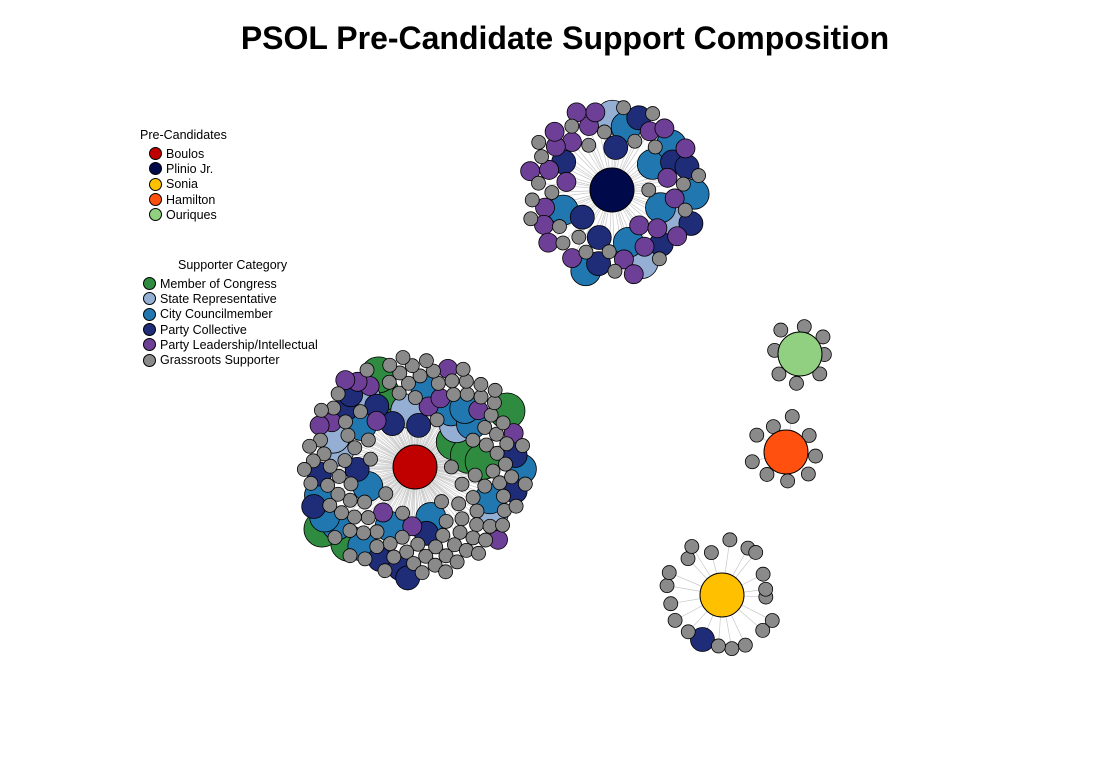 The image size is (1093, 784). Describe the element at coordinates (191, 199) in the screenshot. I see `legend-label: Hamilton` at that location.